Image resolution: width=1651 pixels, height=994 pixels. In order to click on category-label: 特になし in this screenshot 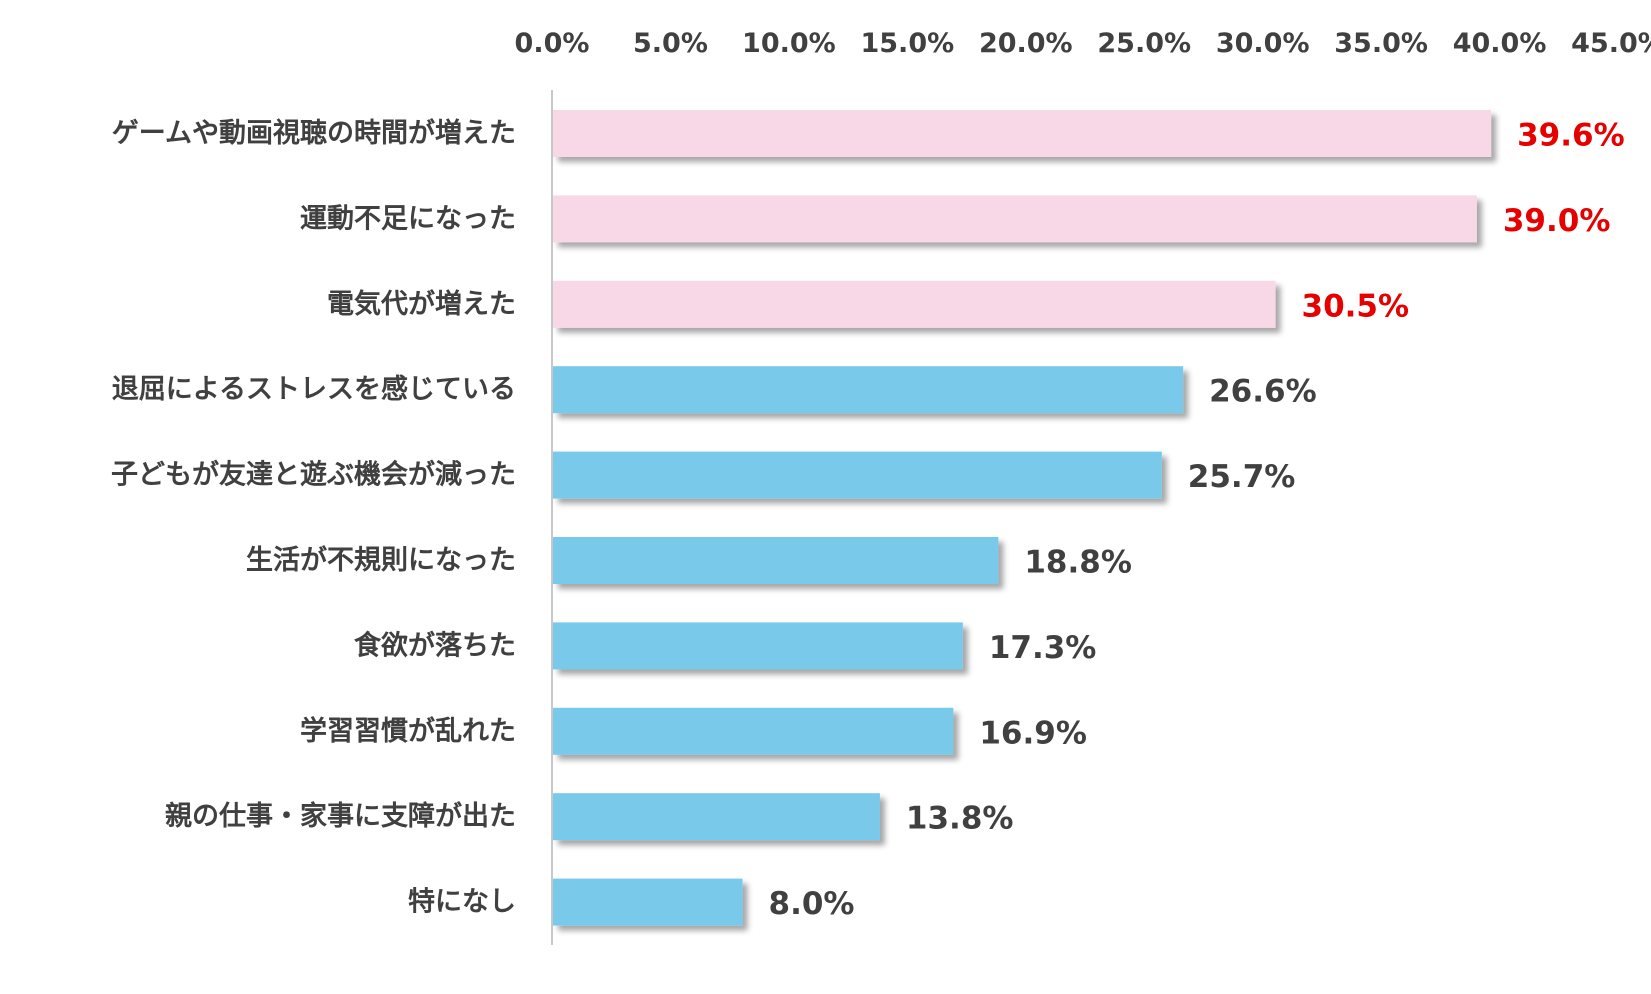, I will do `click(462, 902)`.